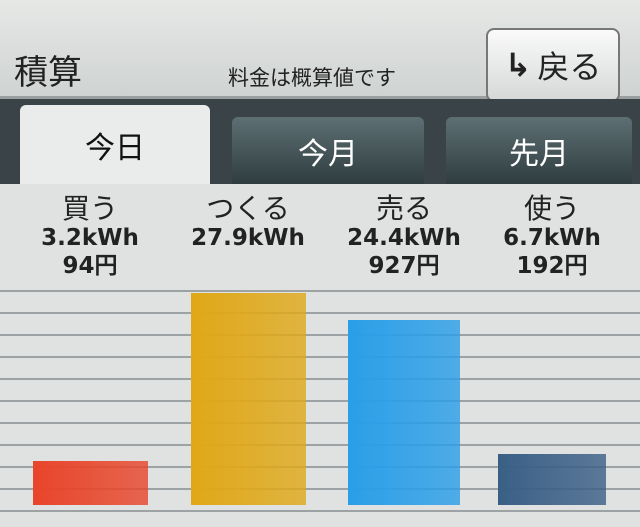 This screenshot has width=640, height=527. I want to click on page-title: 積算, so click(48, 73).